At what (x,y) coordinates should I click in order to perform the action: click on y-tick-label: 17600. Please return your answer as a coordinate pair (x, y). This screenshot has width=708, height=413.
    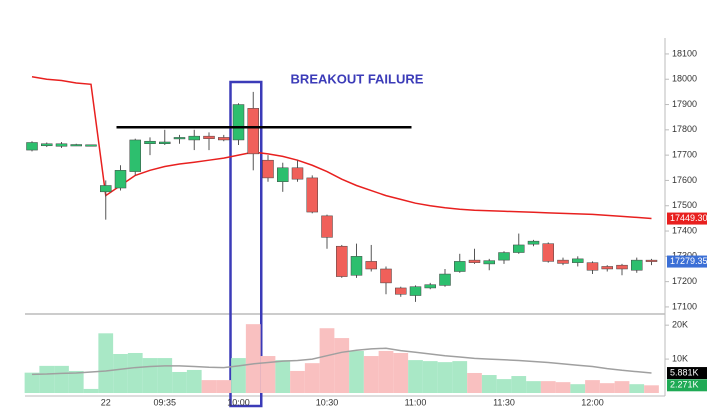
    Looking at the image, I should click on (684, 180).